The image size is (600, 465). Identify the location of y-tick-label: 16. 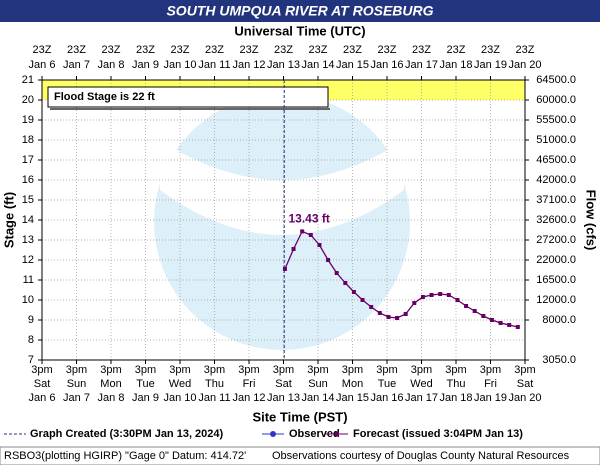
(28, 180).